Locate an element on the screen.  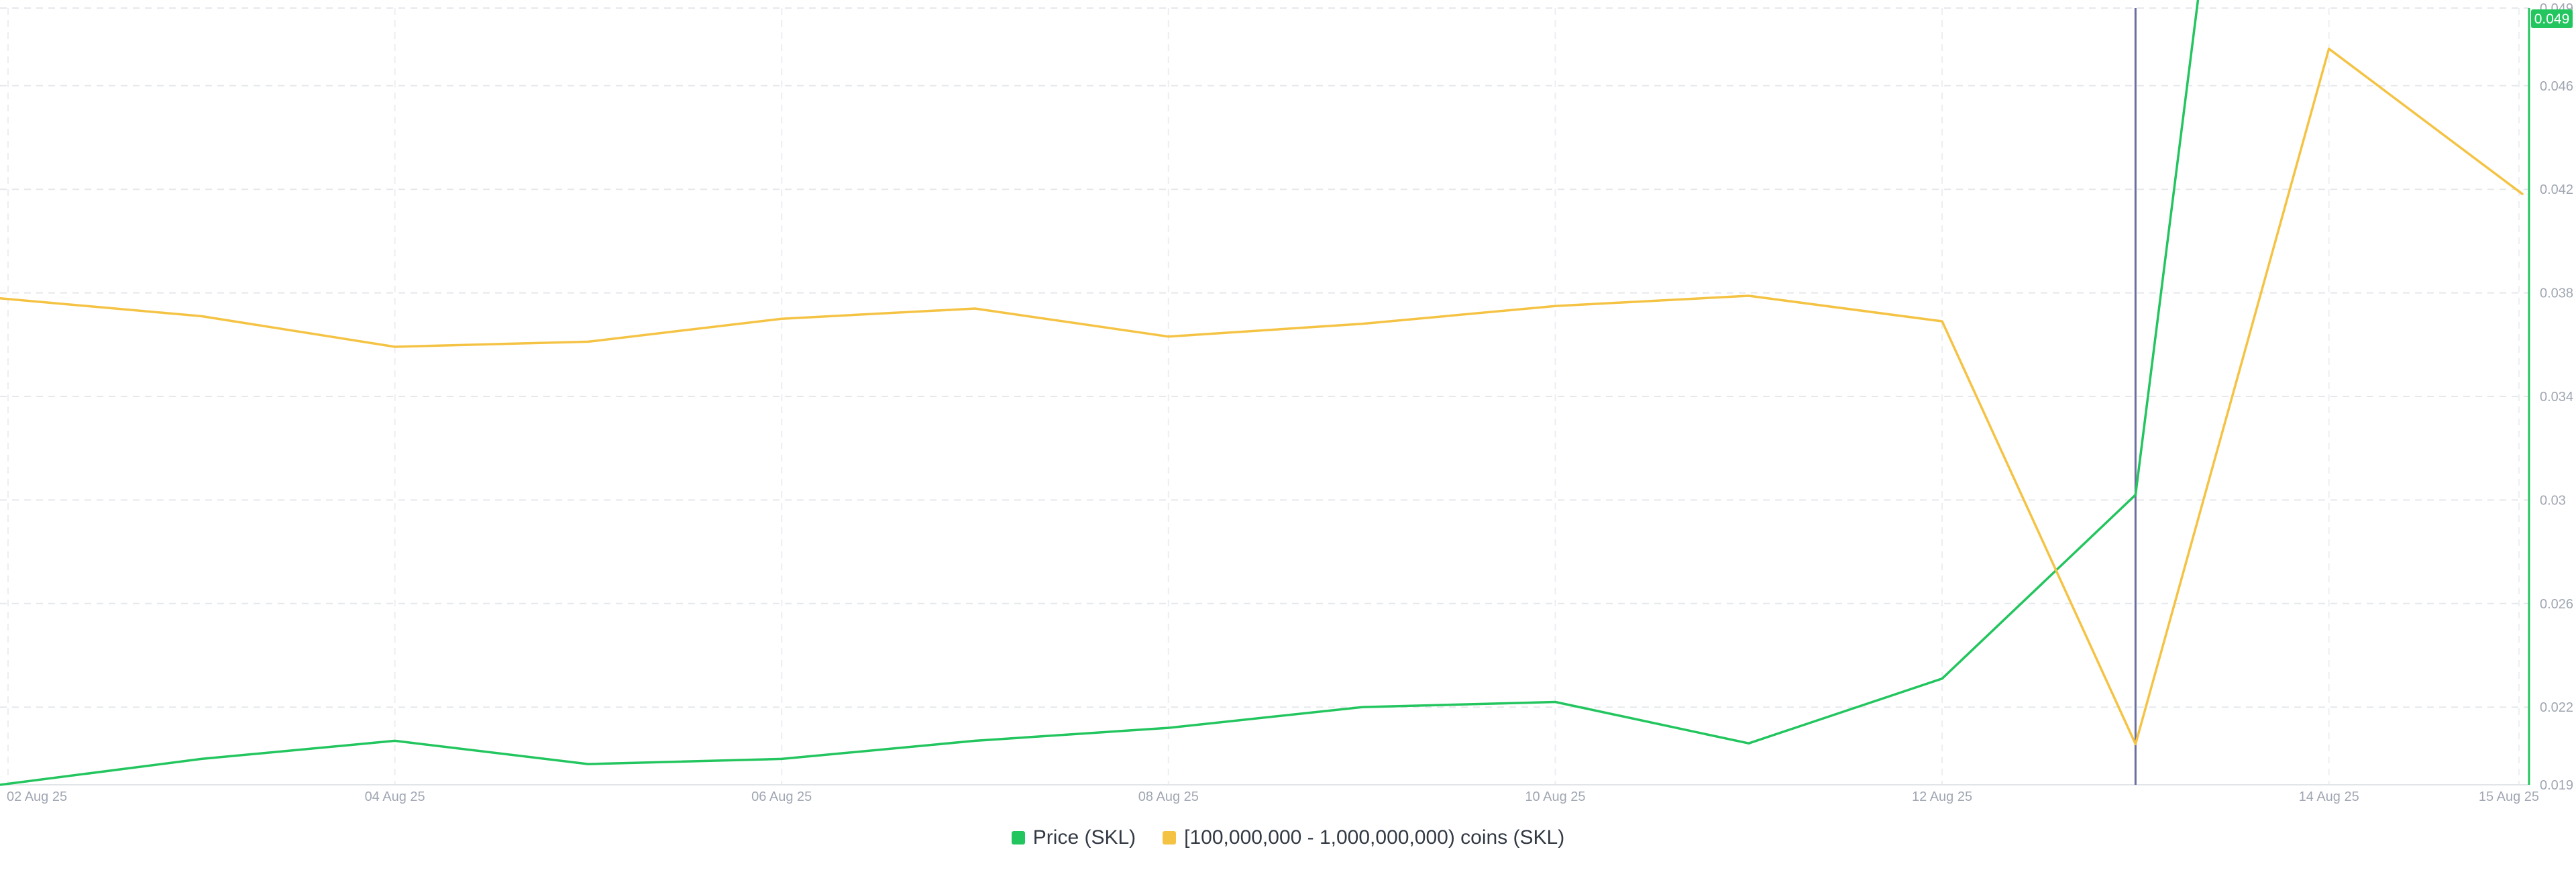
legend-swatch-price is located at coordinates (1018, 837).